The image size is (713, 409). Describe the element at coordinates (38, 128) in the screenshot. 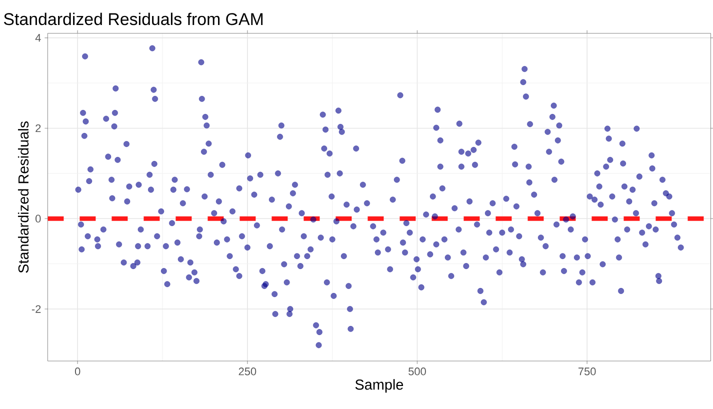

I see `y-tick-label: 2` at that location.